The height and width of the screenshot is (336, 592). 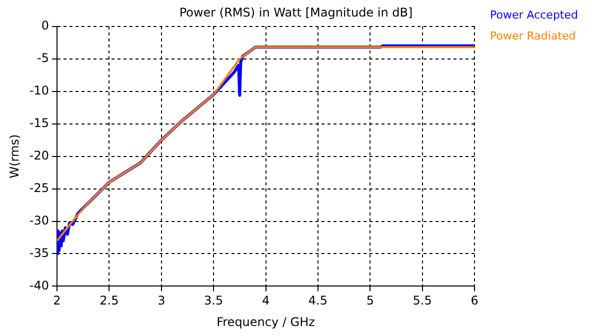 I want to click on x-tick-label: 3.5, so click(x=214, y=301).